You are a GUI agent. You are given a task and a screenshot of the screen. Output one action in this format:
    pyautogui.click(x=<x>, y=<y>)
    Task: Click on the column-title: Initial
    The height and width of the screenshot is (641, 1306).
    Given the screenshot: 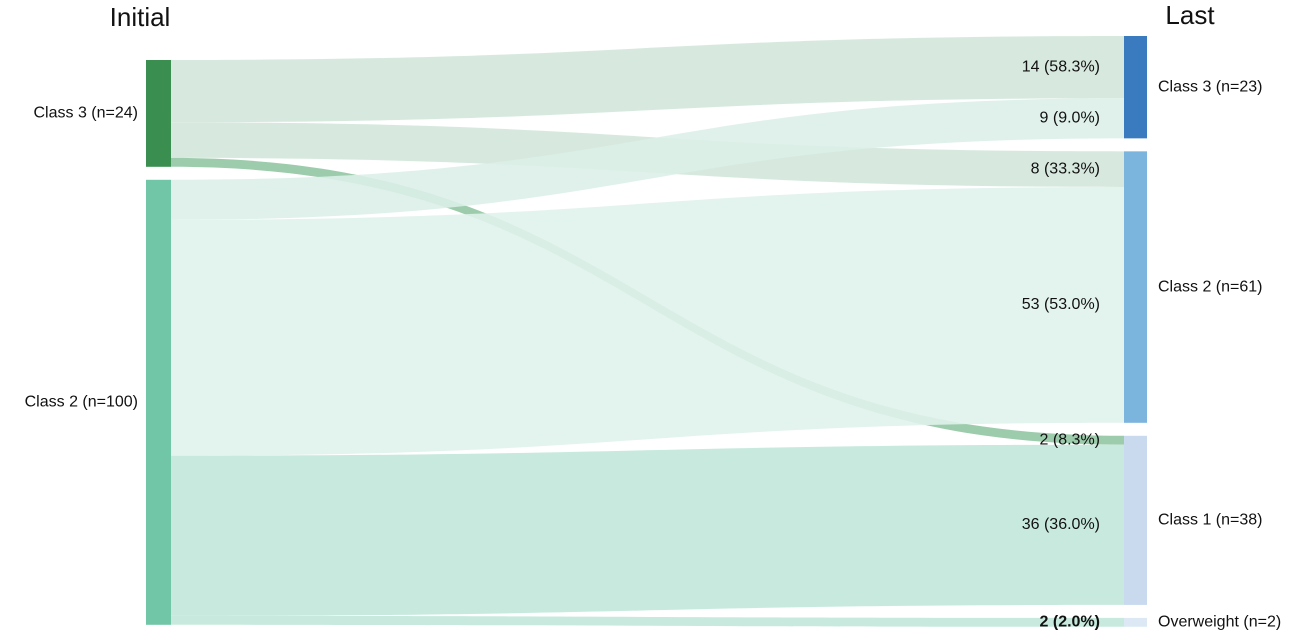 What is the action you would take?
    pyautogui.click(x=140, y=17)
    